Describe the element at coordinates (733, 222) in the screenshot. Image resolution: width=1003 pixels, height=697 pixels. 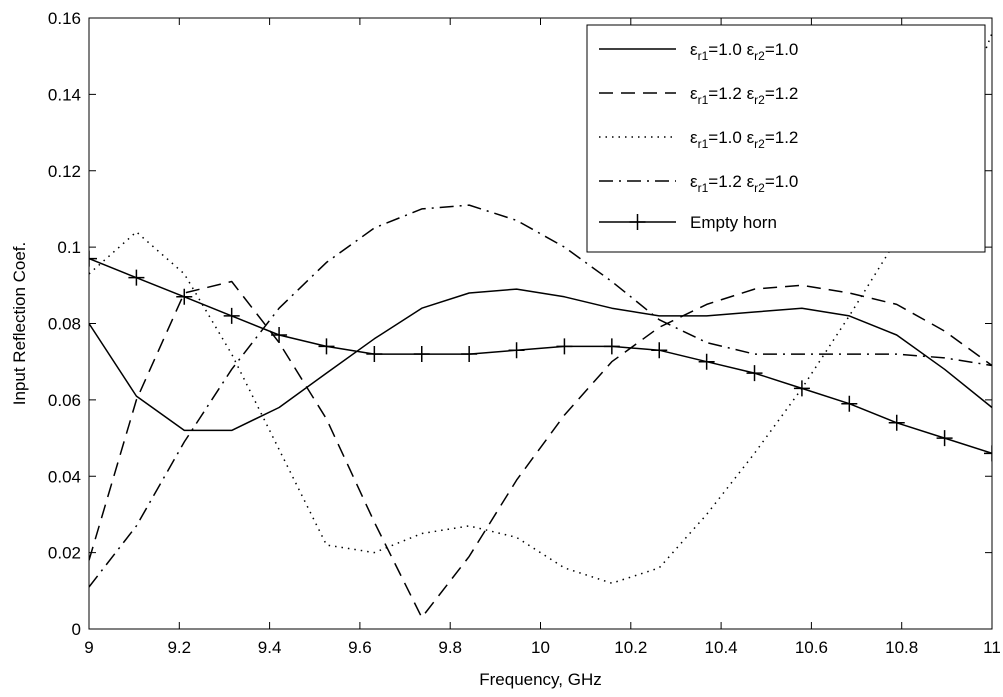
I see `legend-label-5: Empty horn` at that location.